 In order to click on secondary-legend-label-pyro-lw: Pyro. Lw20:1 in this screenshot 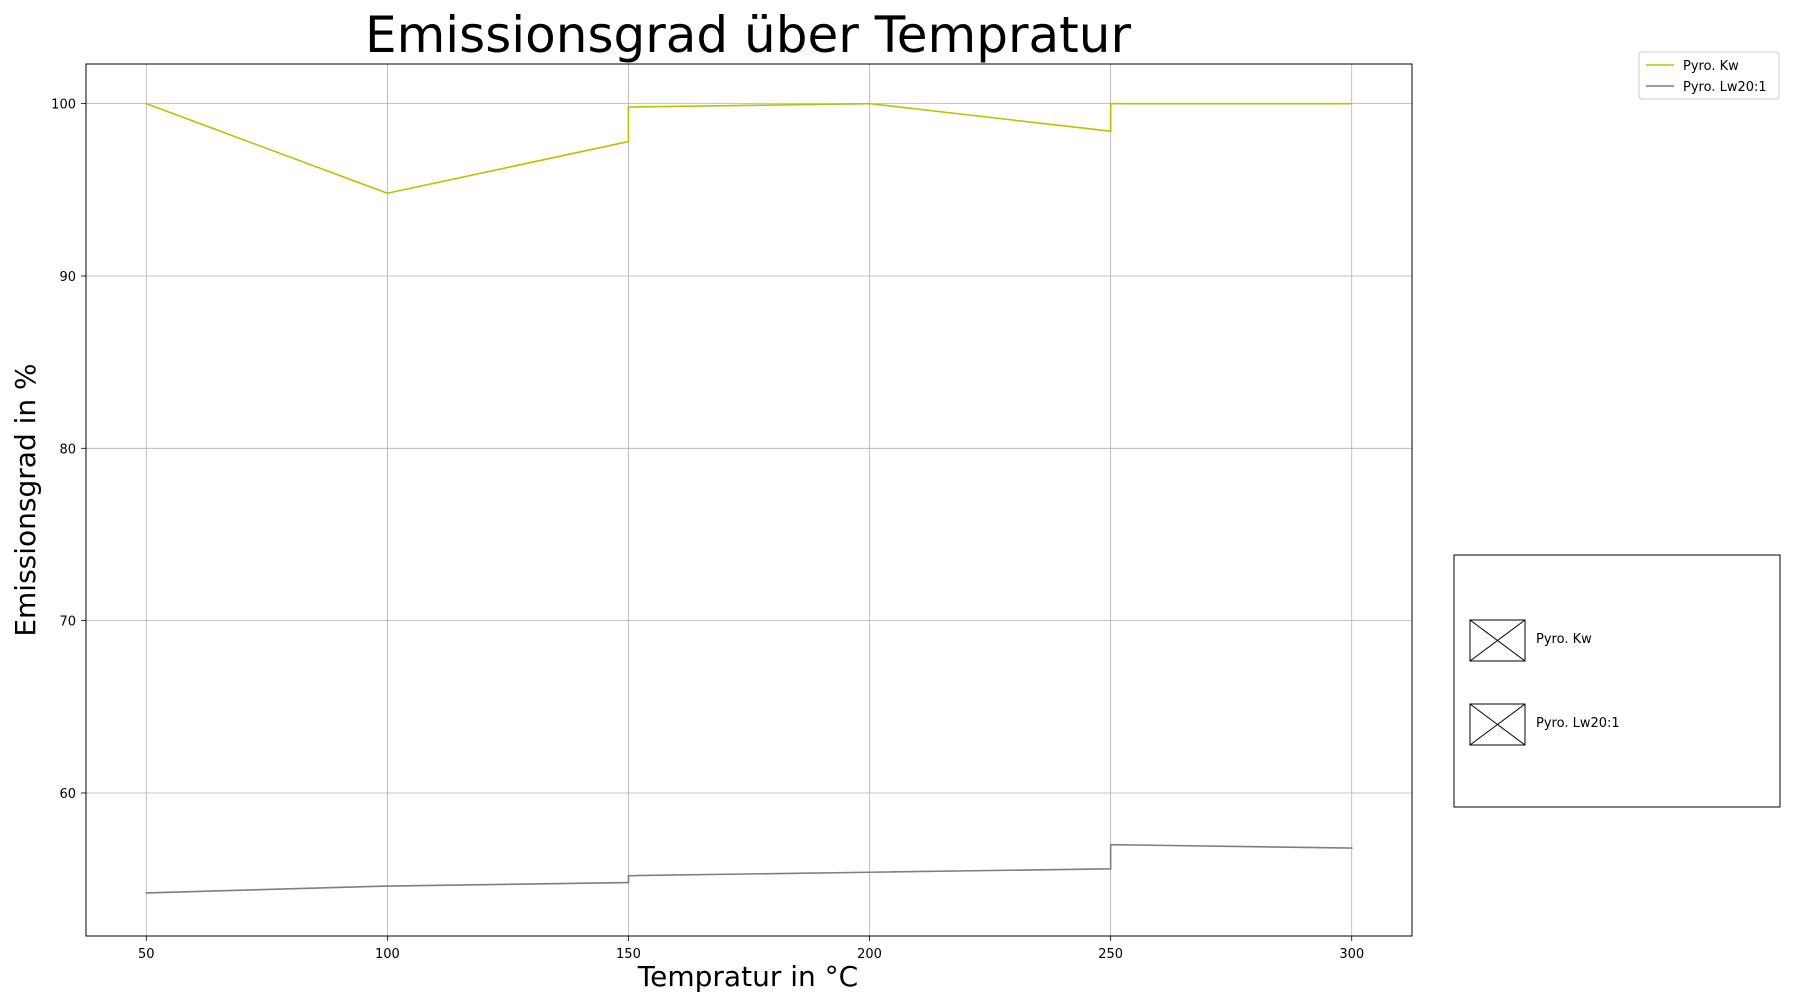, I will do `click(1578, 723)`.